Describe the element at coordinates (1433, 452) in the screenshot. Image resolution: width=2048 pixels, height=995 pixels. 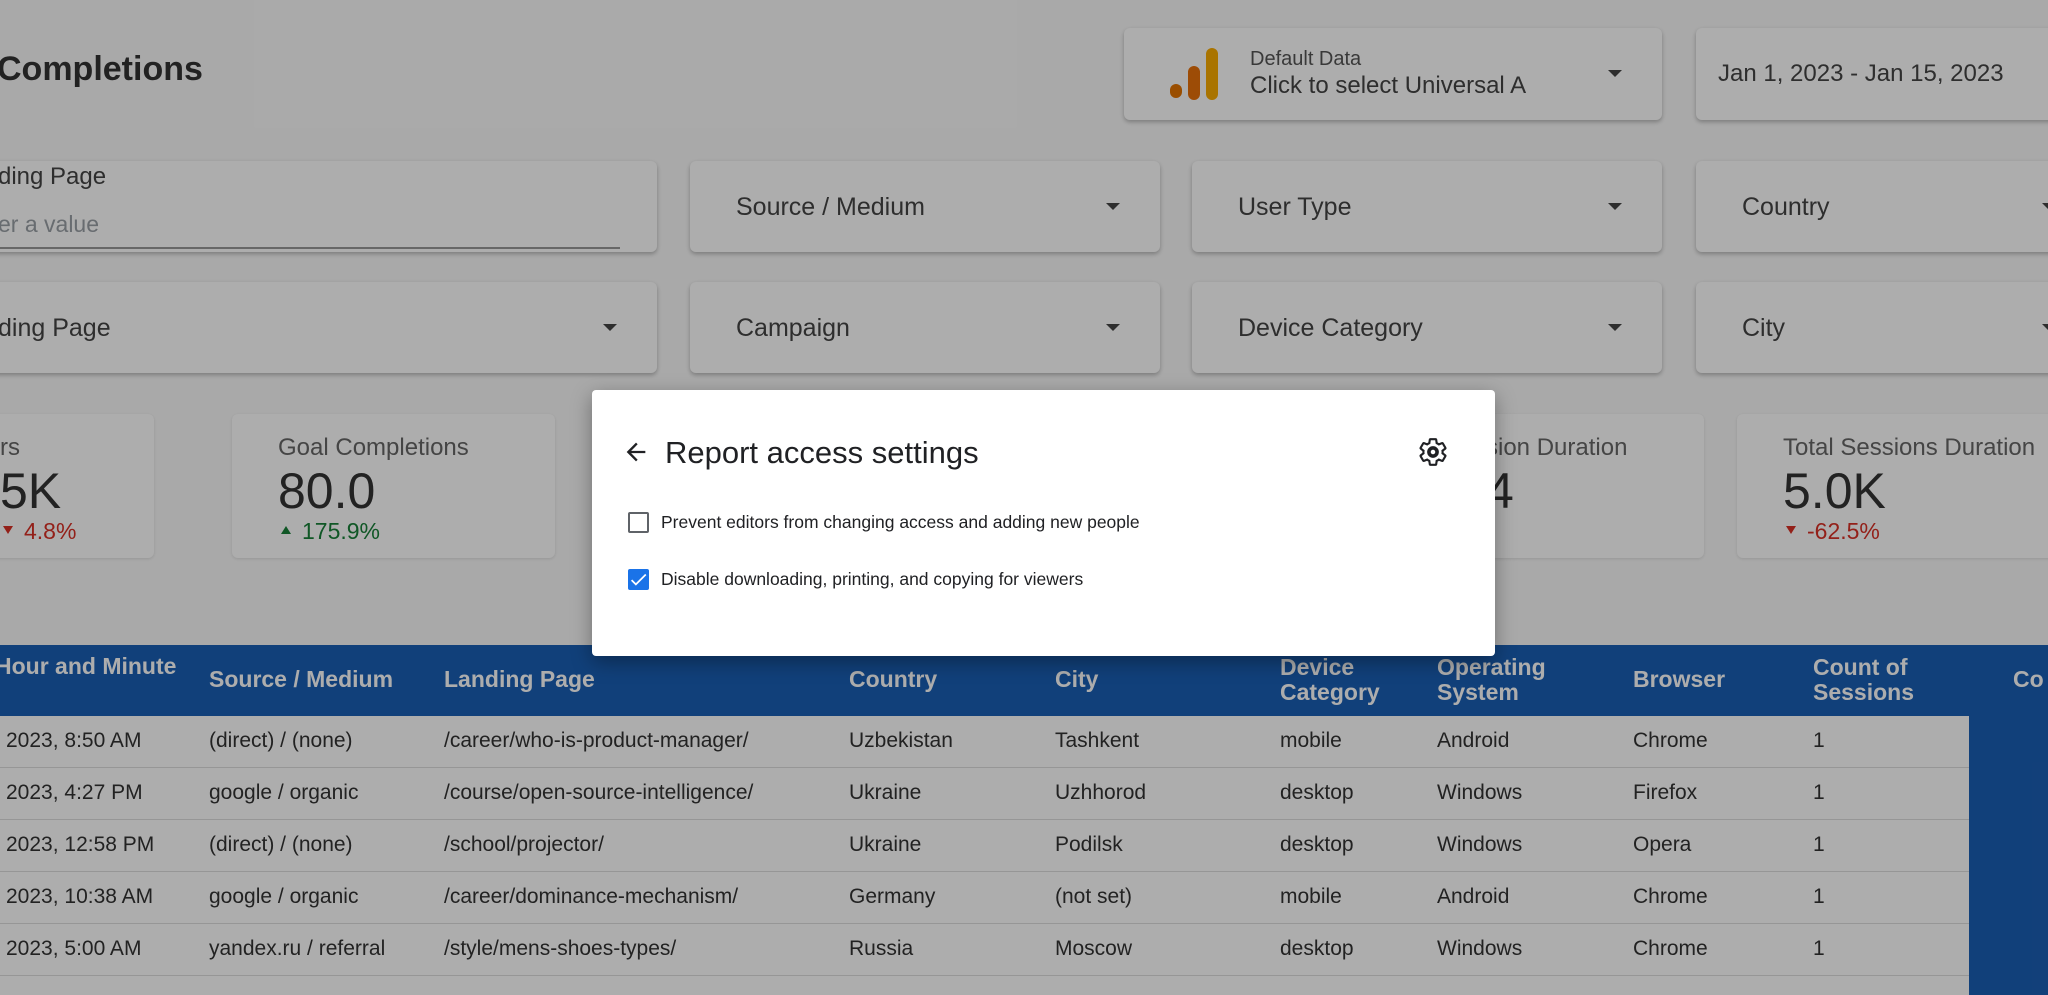
I see `settings-icon` at that location.